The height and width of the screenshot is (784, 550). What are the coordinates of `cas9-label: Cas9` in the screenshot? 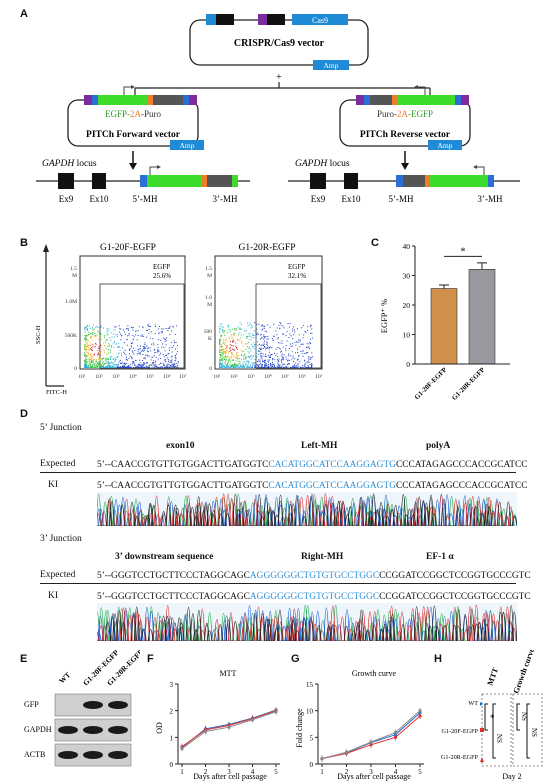 It's located at (320, 20).